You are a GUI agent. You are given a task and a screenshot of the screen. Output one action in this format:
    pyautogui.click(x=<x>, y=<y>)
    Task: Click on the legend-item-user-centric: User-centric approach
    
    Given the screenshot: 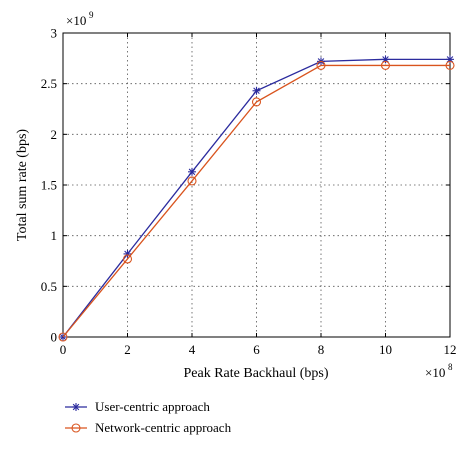 What is the action you would take?
    pyautogui.click(x=137, y=406)
    